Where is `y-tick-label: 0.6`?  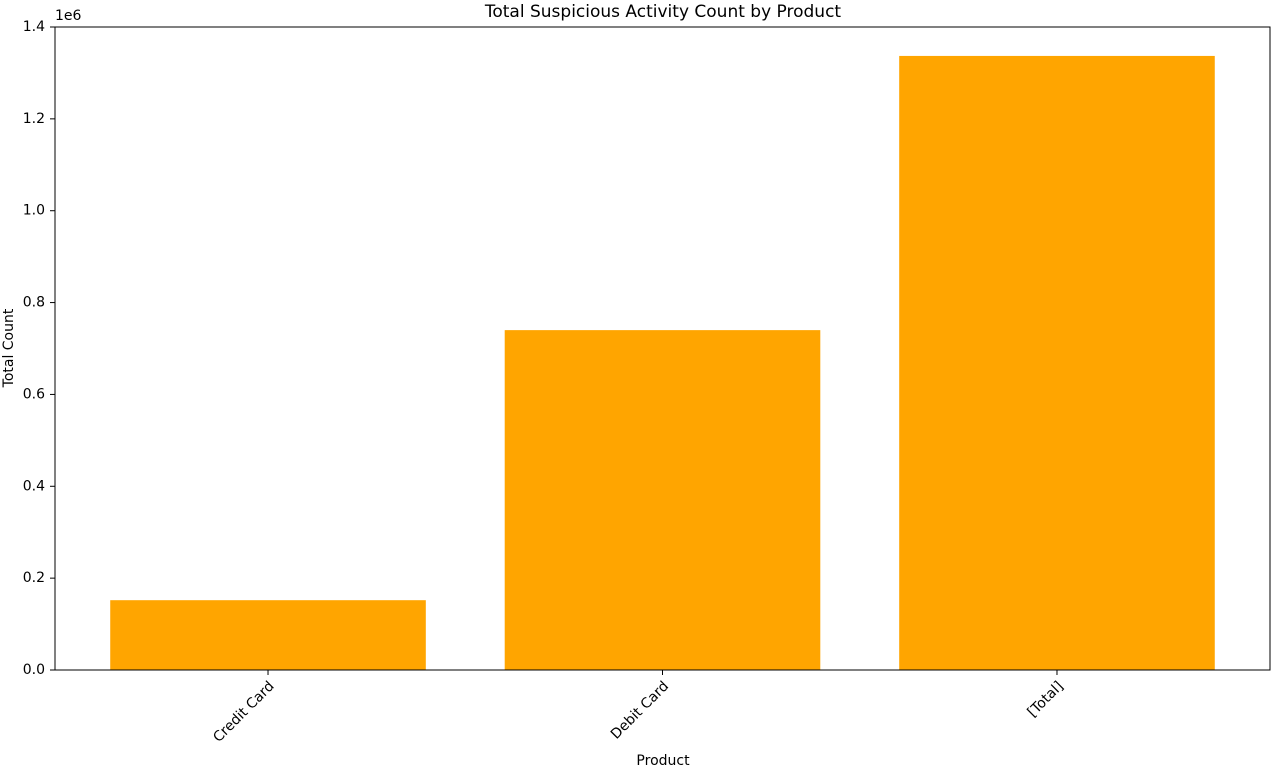
y-tick-label: 0.6 is located at coordinates (34, 394).